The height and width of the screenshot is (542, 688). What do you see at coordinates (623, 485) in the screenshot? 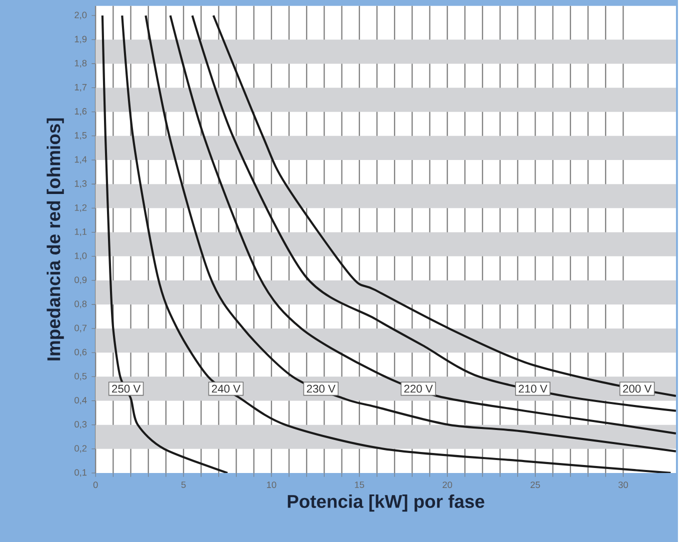
I see `x-tick-label: 30` at bounding box center [623, 485].